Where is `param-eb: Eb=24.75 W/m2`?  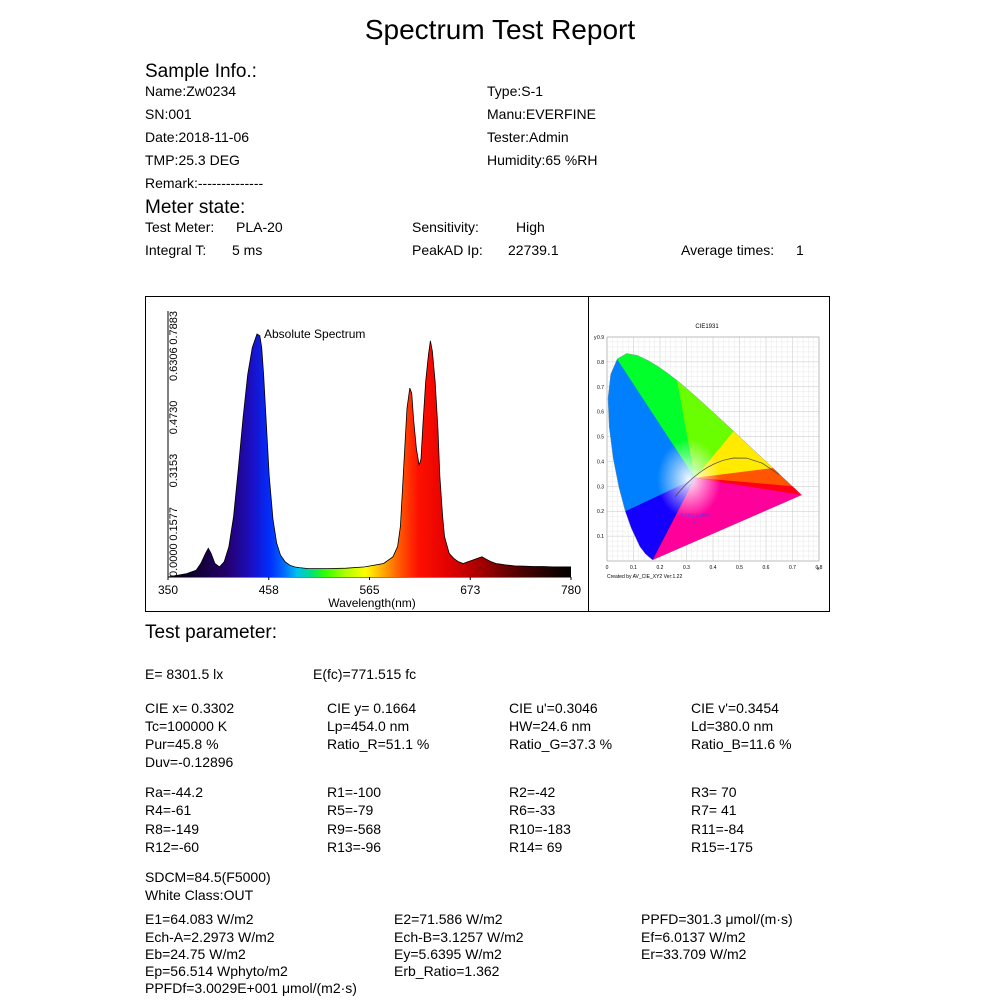
param-eb: Eb=24.75 W/m2 is located at coordinates (195, 954).